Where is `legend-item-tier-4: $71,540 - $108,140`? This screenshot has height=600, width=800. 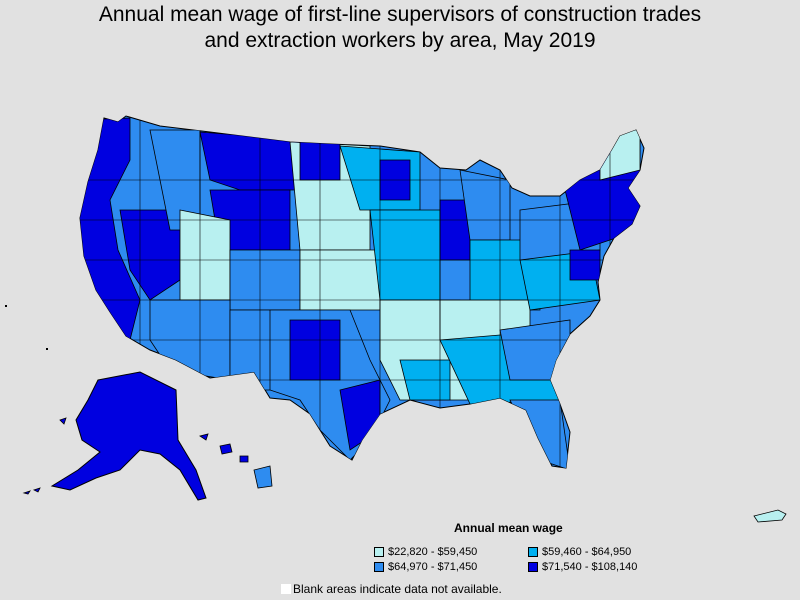
legend-item-tier-4: $71,540 - $108,140 is located at coordinates (582, 567).